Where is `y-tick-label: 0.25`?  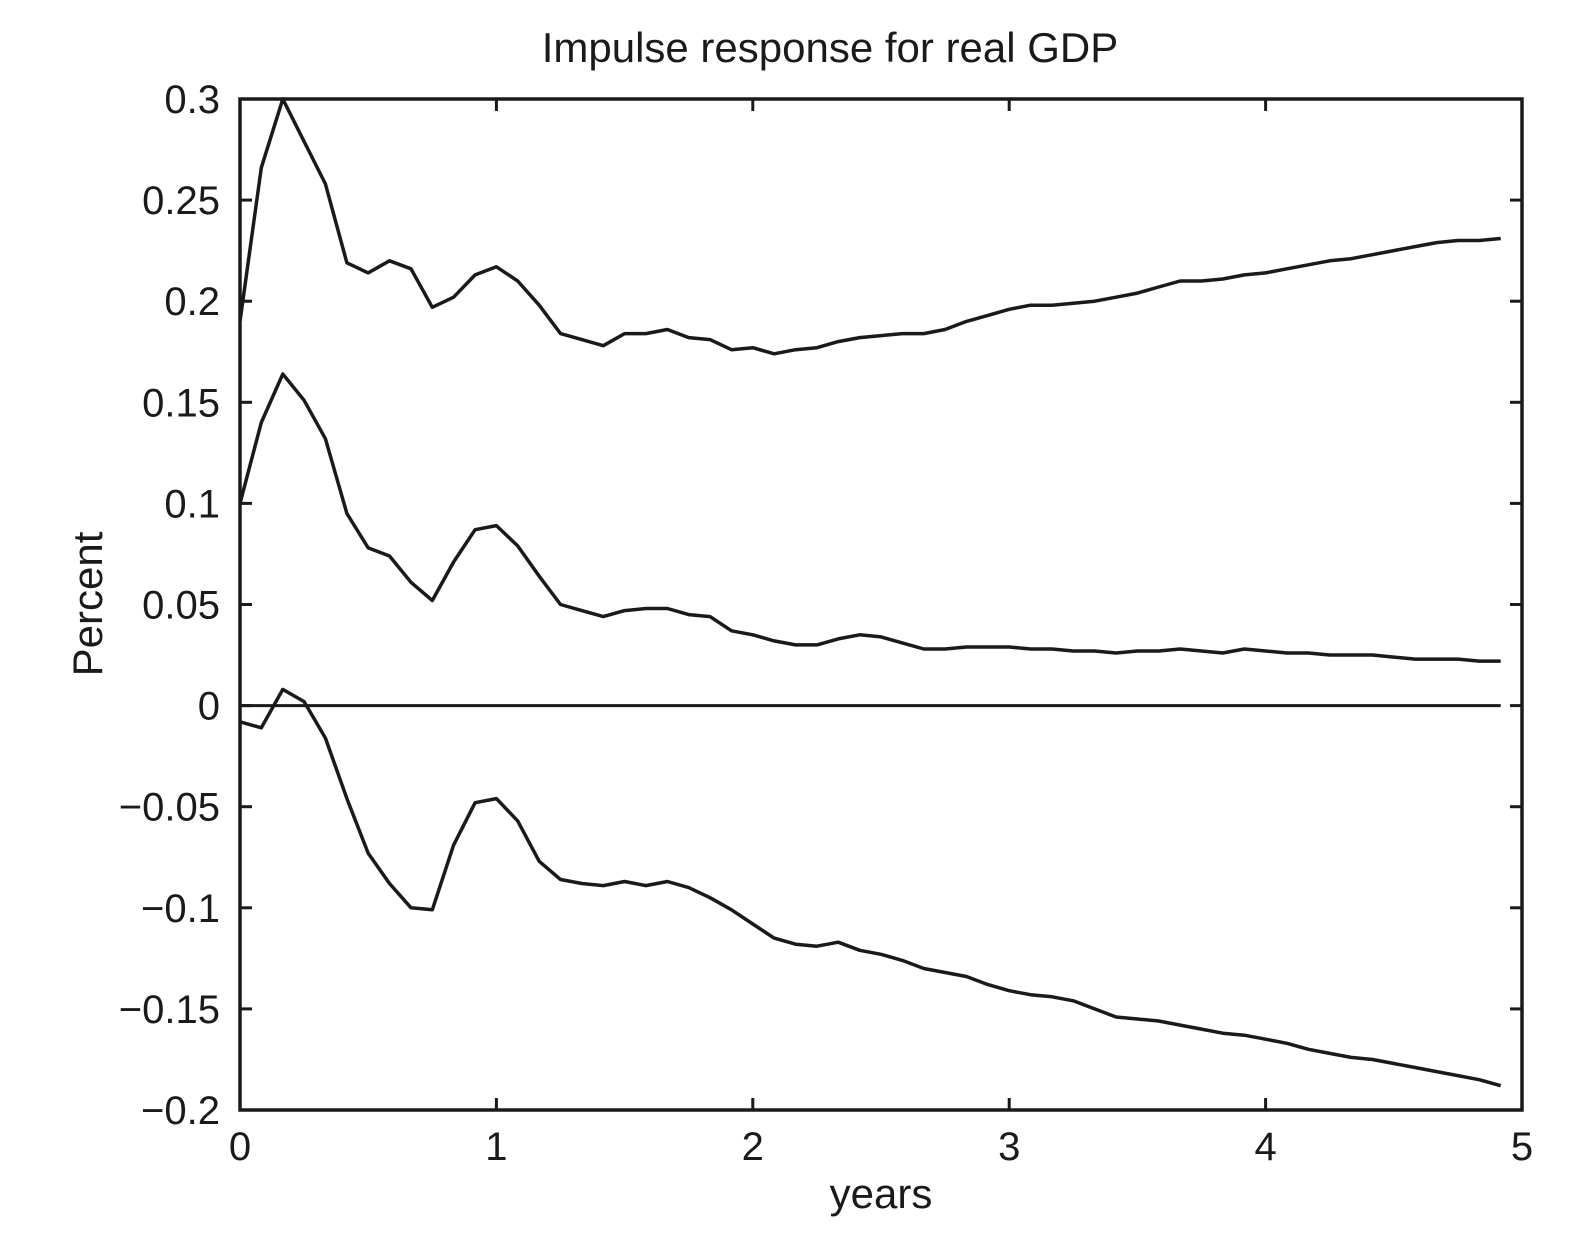
y-tick-label: 0.25 is located at coordinates (181, 201).